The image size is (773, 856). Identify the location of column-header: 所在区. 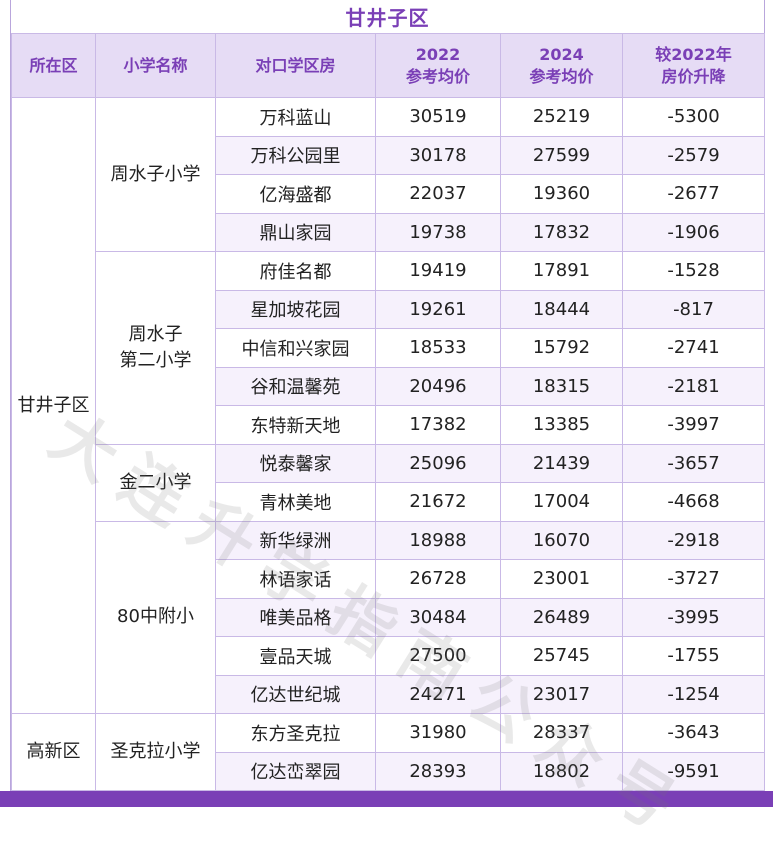
(53, 65).